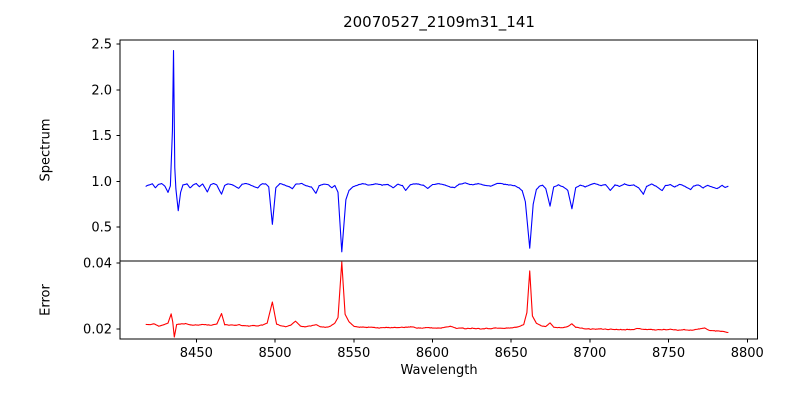 The height and width of the screenshot is (400, 800). I want to click on y-tick-label: 2.0, so click(101, 90).